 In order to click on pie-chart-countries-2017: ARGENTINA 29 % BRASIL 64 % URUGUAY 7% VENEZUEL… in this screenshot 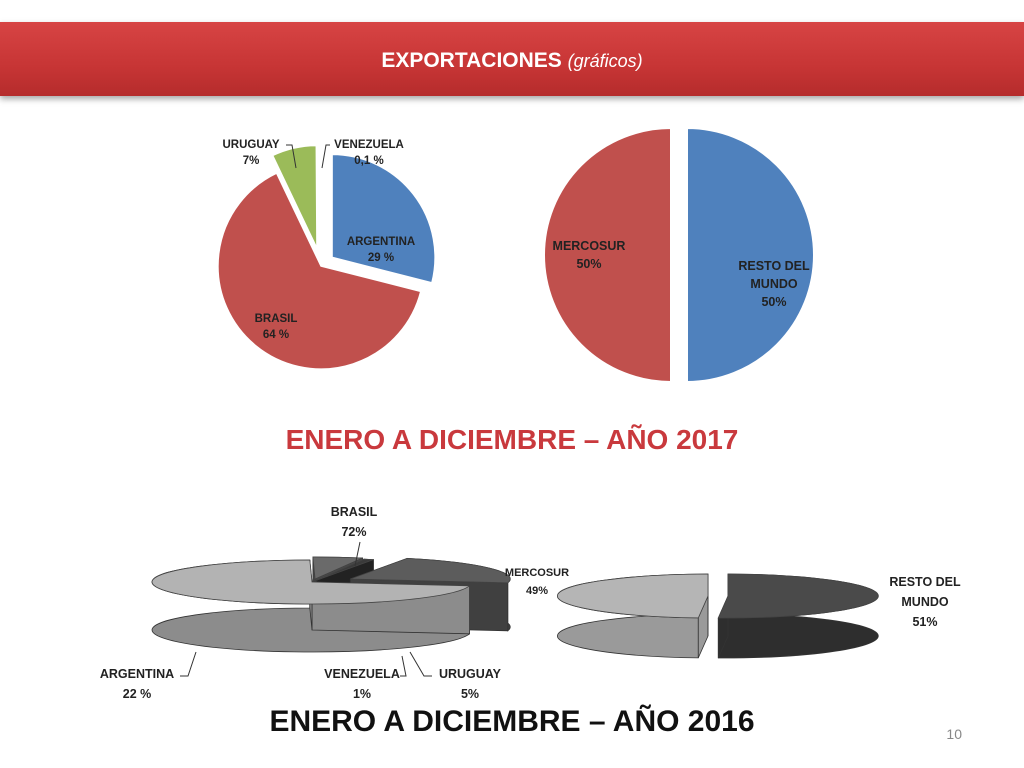, I will do `click(326, 254)`.